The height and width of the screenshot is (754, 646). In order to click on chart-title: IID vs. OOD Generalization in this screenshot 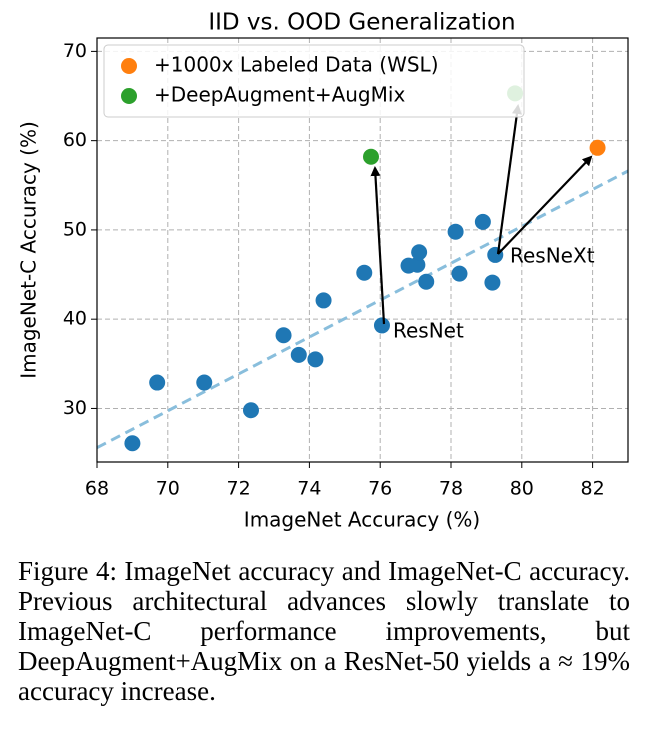, I will do `click(361, 23)`.